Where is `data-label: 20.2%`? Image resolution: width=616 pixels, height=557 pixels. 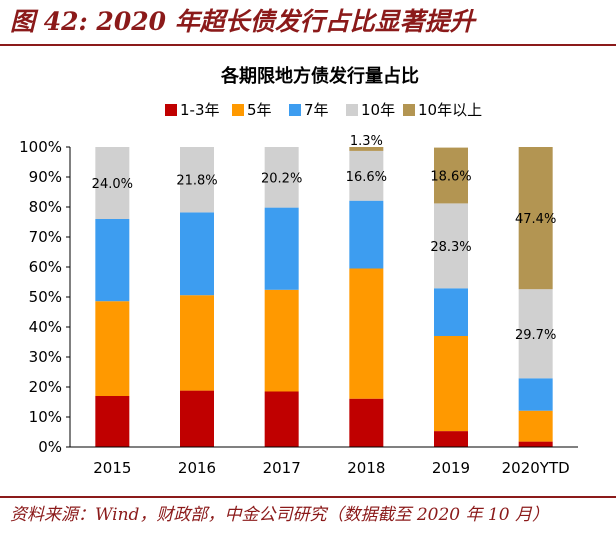 data-label: 20.2% is located at coordinates (281, 178).